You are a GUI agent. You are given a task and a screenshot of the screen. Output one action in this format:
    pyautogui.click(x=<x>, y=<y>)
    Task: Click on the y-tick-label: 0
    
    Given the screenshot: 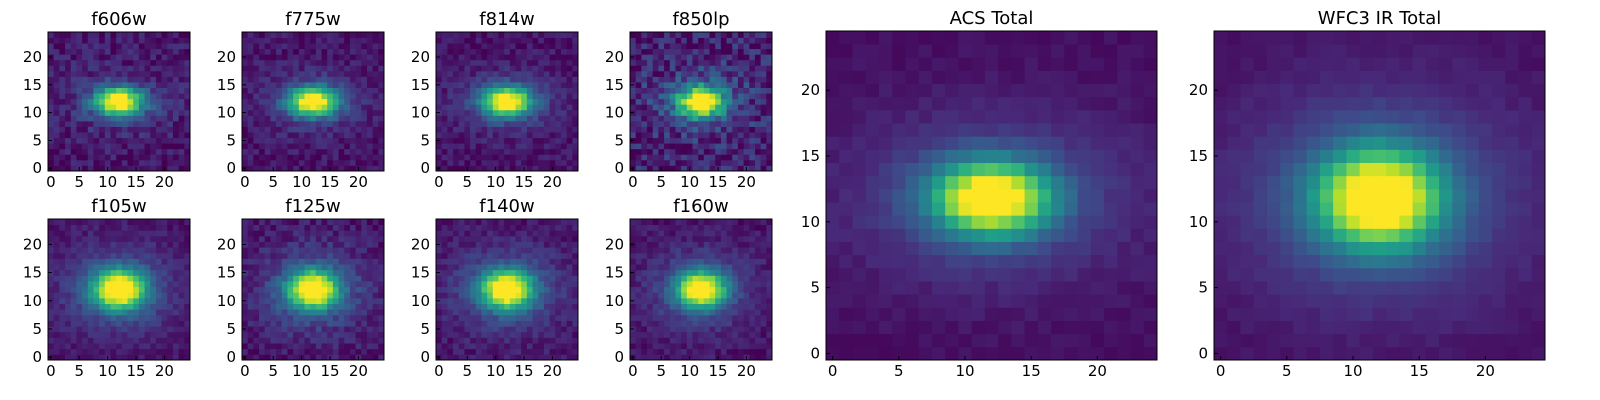 What is the action you would take?
    pyautogui.click(x=231, y=357)
    